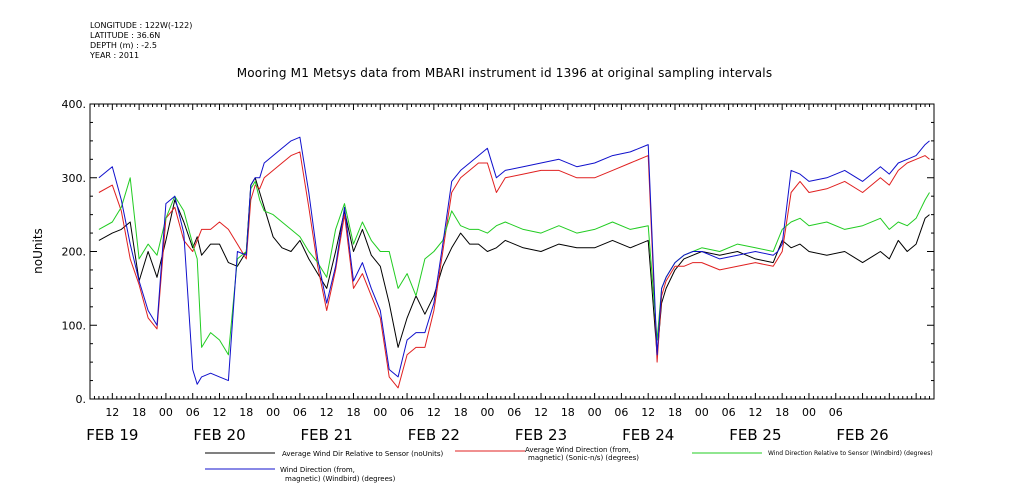 The image size is (1009, 504). What do you see at coordinates (141, 25) in the screenshot?
I see `longitude-label: LONGITUDE : 122W(-122)` at bounding box center [141, 25].